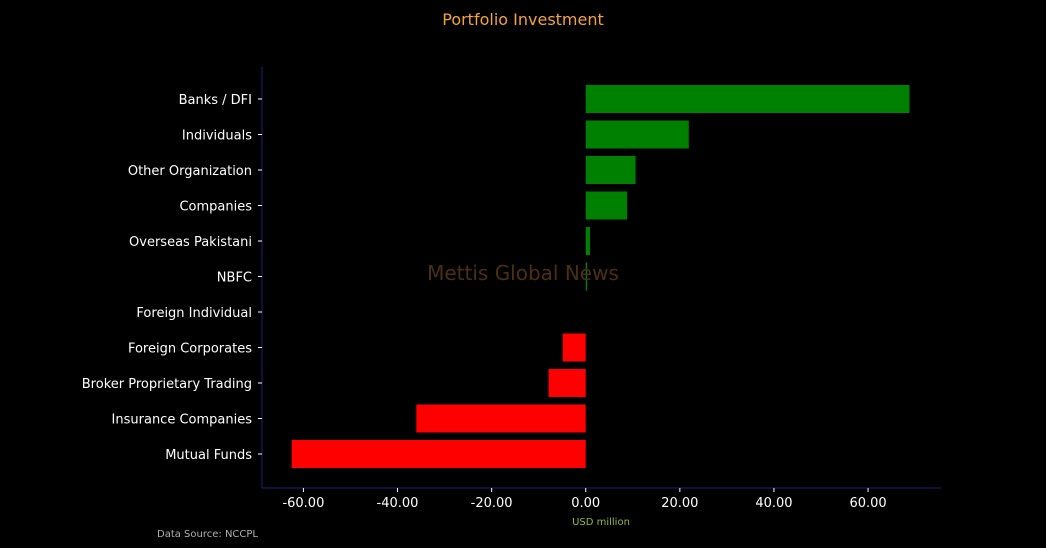  Describe the element at coordinates (601, 522) in the screenshot. I see `x-axis-label: USD million` at that location.